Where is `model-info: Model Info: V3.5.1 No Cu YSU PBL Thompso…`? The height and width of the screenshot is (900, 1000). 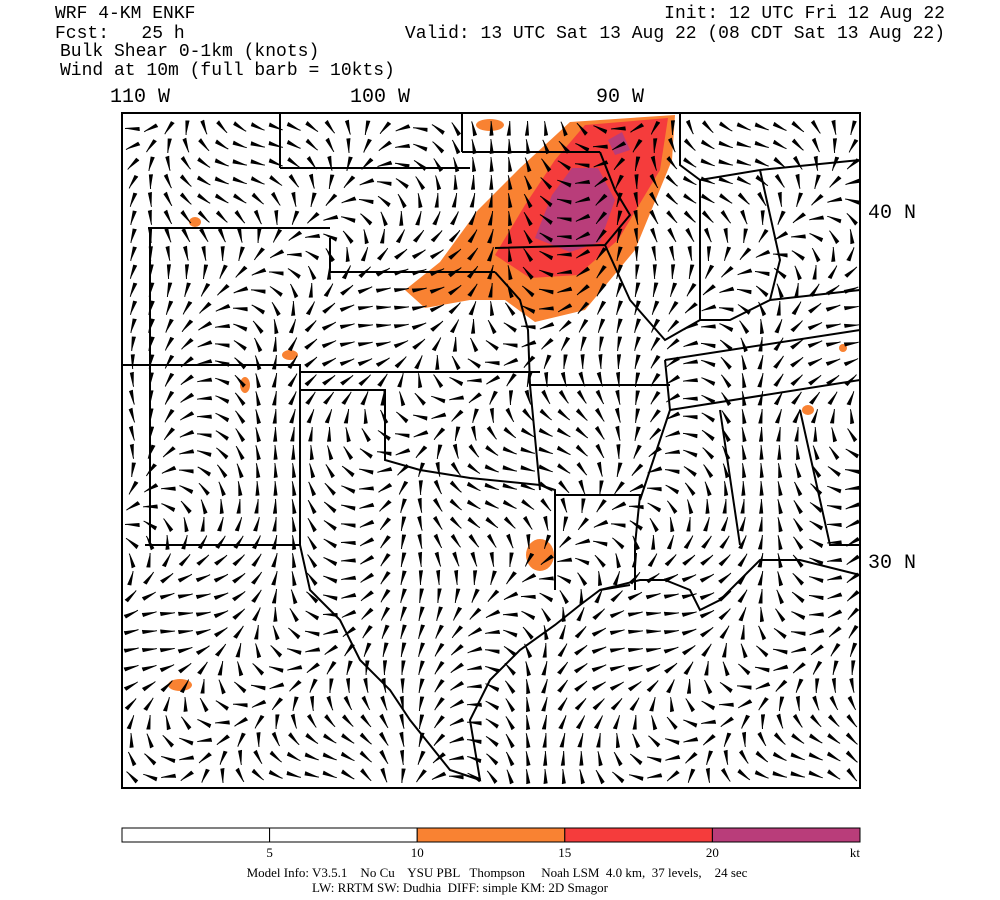 model-info: Model Info: V3.5.1 No Cu YSU PBL Thompso… is located at coordinates (497, 872).